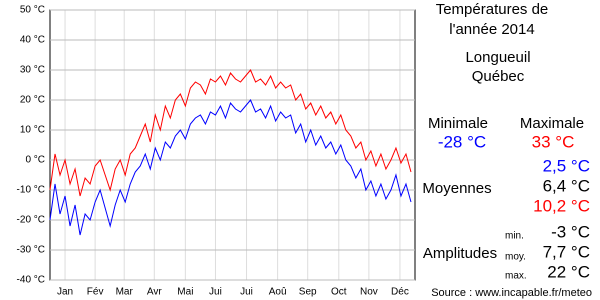 This screenshot has height=300, width=600. I want to click on y-tick-label: 40 °C, so click(32, 40).